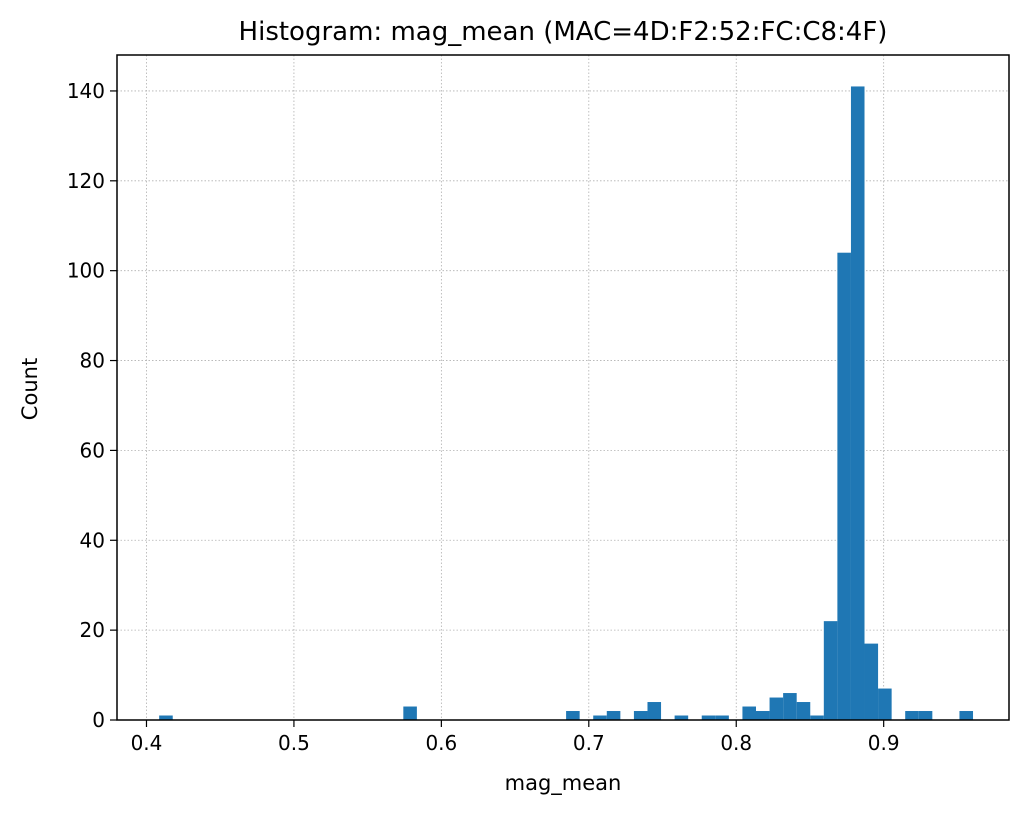 This screenshot has height=814, width=1027. Describe the element at coordinates (30, 389) in the screenshot. I see `y-axis-label: Count` at that location.